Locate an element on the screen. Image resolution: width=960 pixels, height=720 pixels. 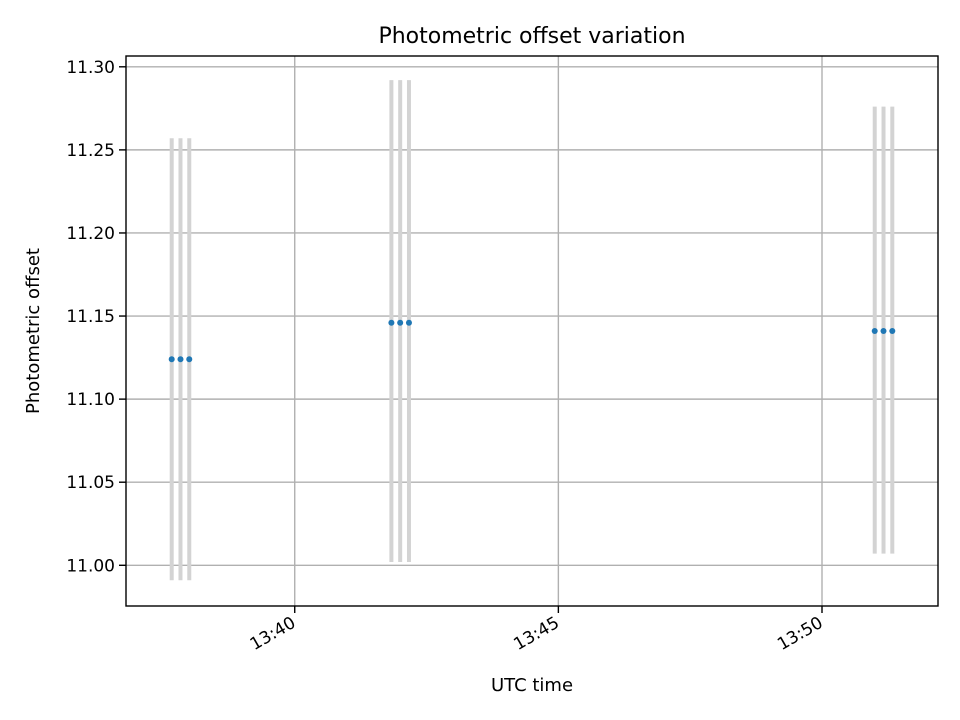
x-tick-label: 13:40 is located at coordinates (273, 634).